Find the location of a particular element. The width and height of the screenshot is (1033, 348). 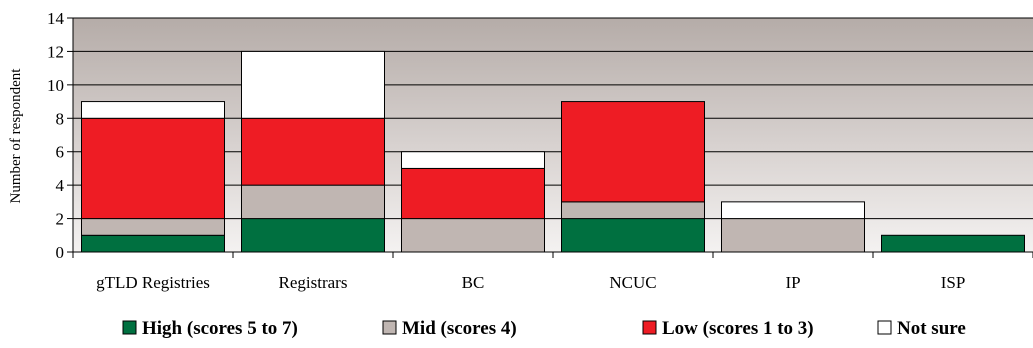

x-category-label: Registrars is located at coordinates (313, 282).